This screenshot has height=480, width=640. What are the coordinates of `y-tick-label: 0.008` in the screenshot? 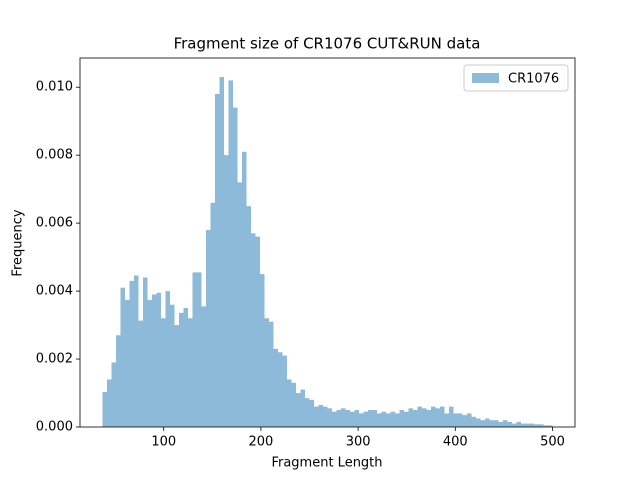 It's located at (54, 155).